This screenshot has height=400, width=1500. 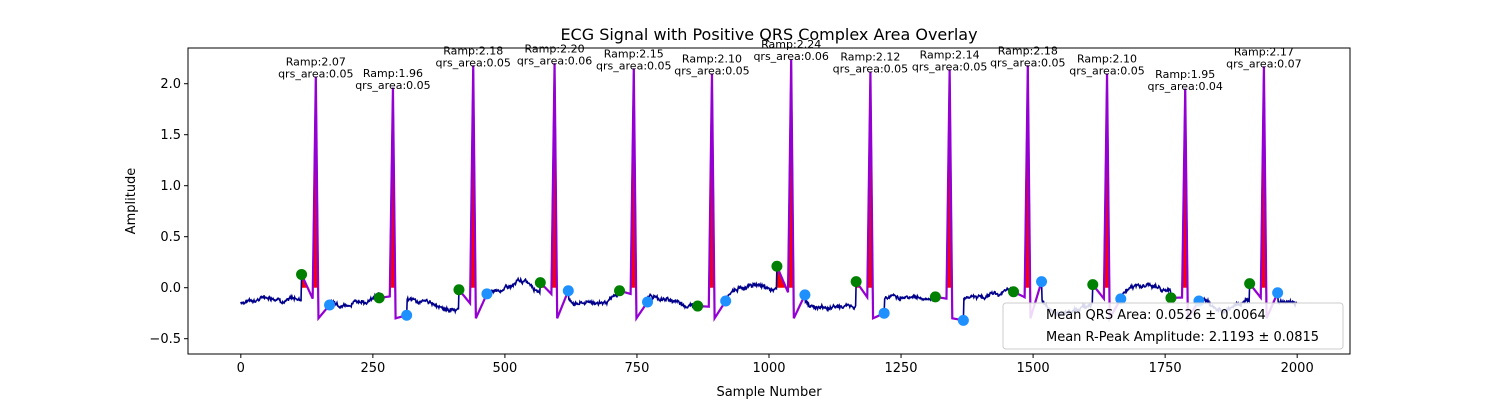 What do you see at coordinates (900, 368) in the screenshot?
I see `x-tick-label-1250: 1250` at bounding box center [900, 368].